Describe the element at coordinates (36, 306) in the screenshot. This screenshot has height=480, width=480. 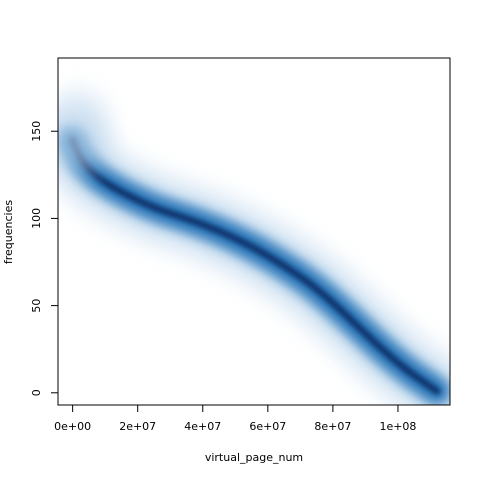
I see `y-tick-label: 50` at that location.